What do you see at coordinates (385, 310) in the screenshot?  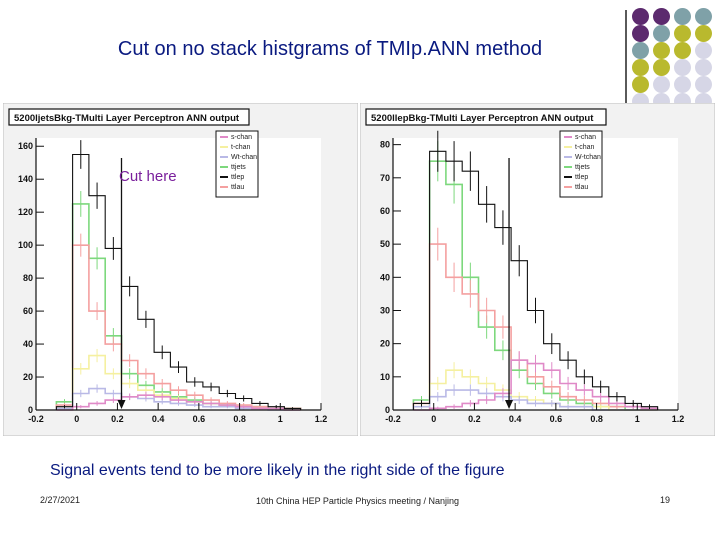 I see `y-tick-label: 30` at bounding box center [385, 310].